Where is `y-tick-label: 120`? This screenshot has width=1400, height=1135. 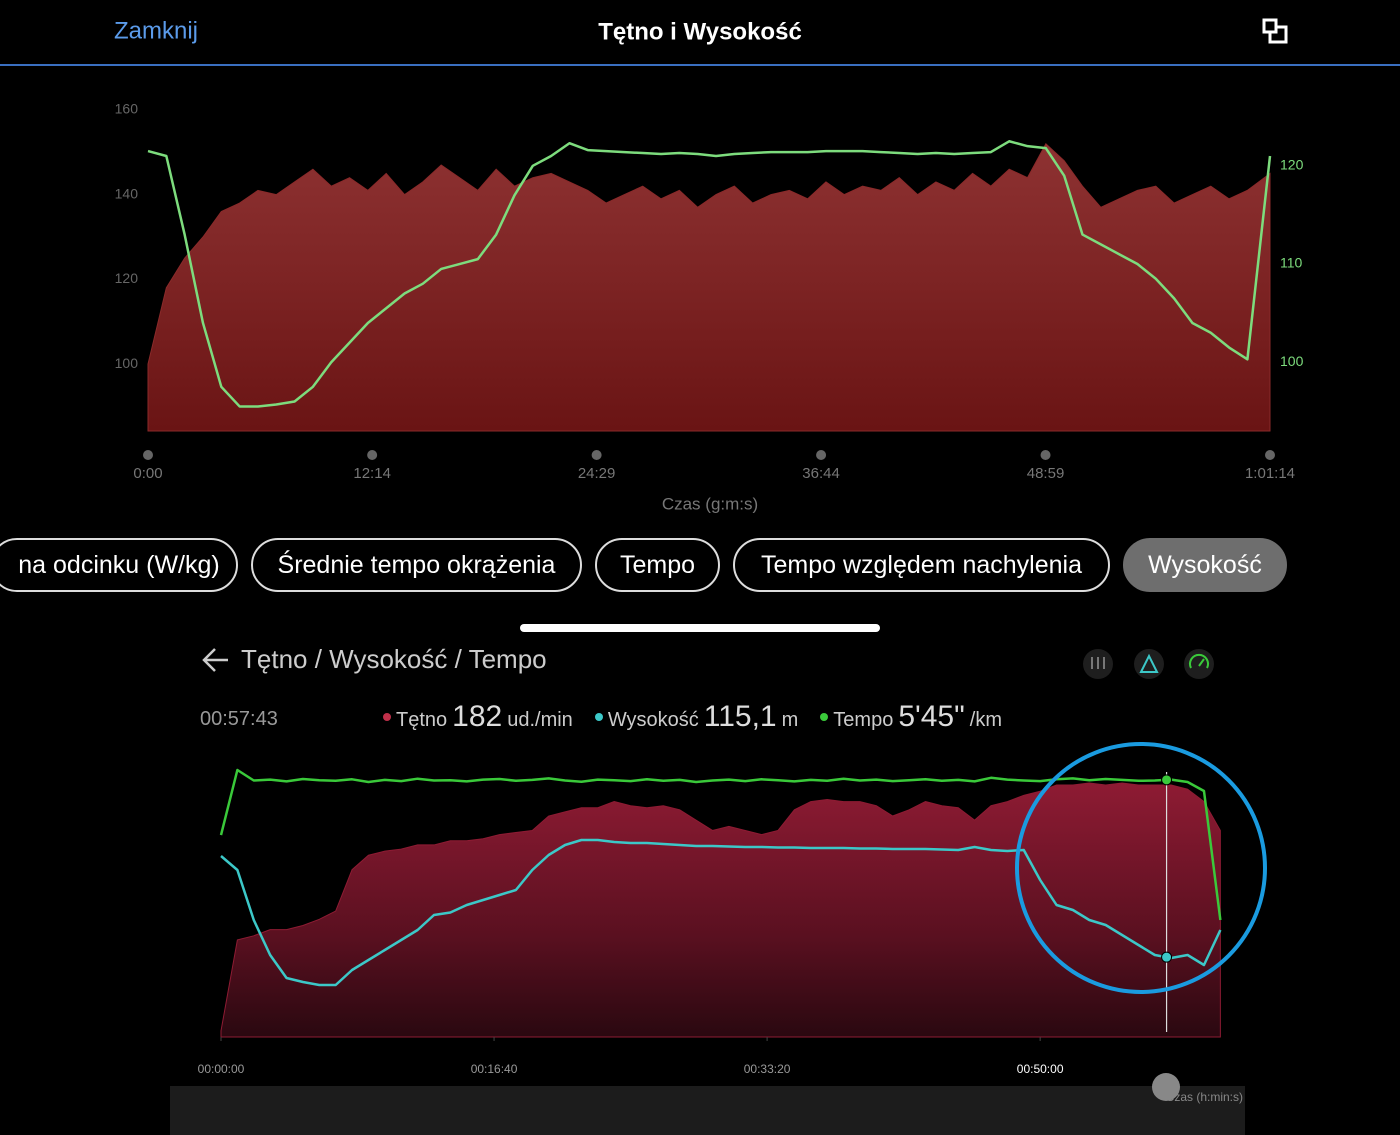 y-tick-label: 120 is located at coordinates (127, 278).